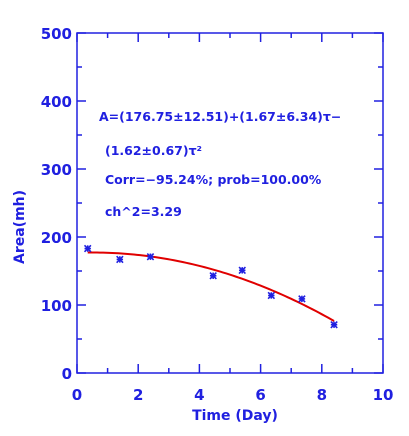 The width and height of the screenshot is (409, 436). Describe the element at coordinates (56, 34) in the screenshot. I see `y-tick-label: 500` at that location.